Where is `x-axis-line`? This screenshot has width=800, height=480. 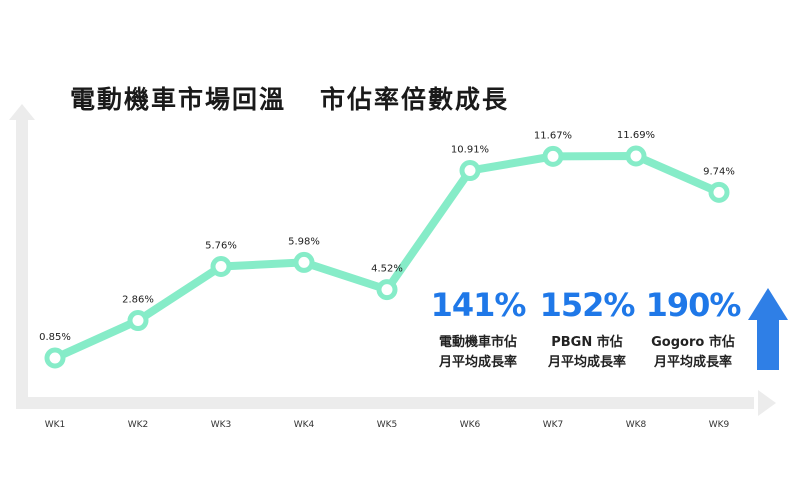 x-axis-line is located at coordinates (385, 403).